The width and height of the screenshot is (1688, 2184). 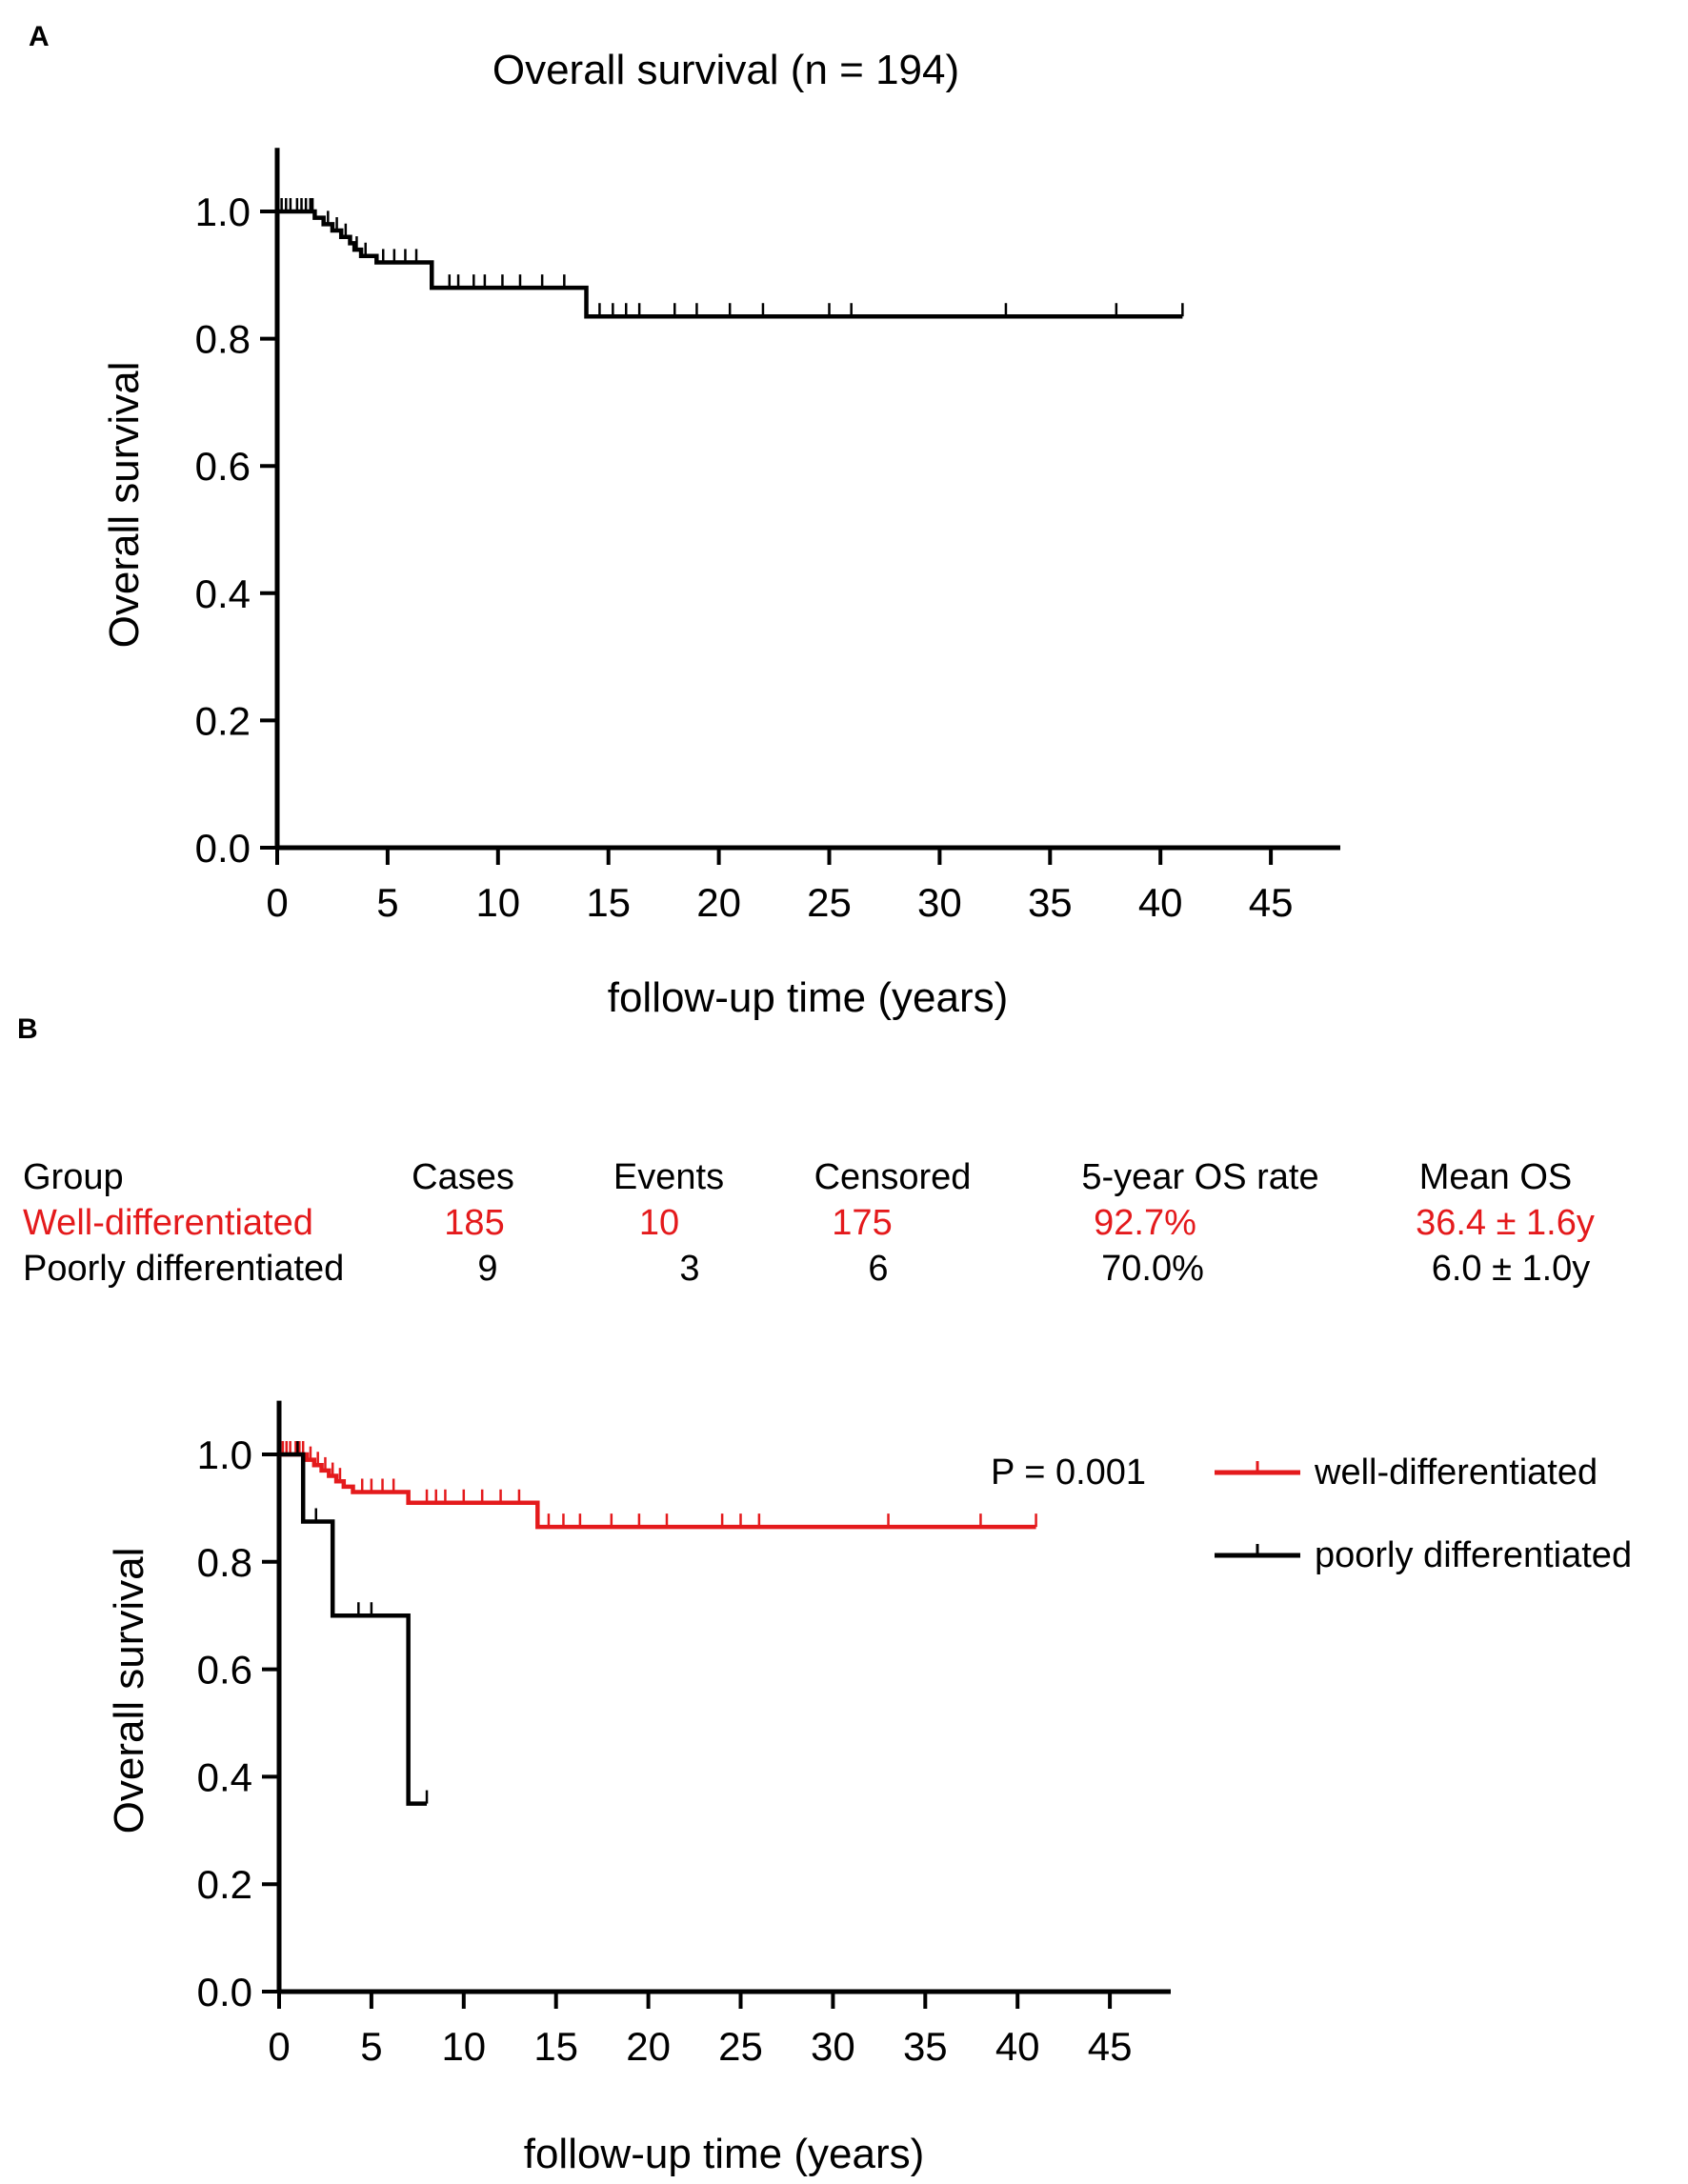 I want to click on table-header-censored: Censored, so click(x=893, y=1177).